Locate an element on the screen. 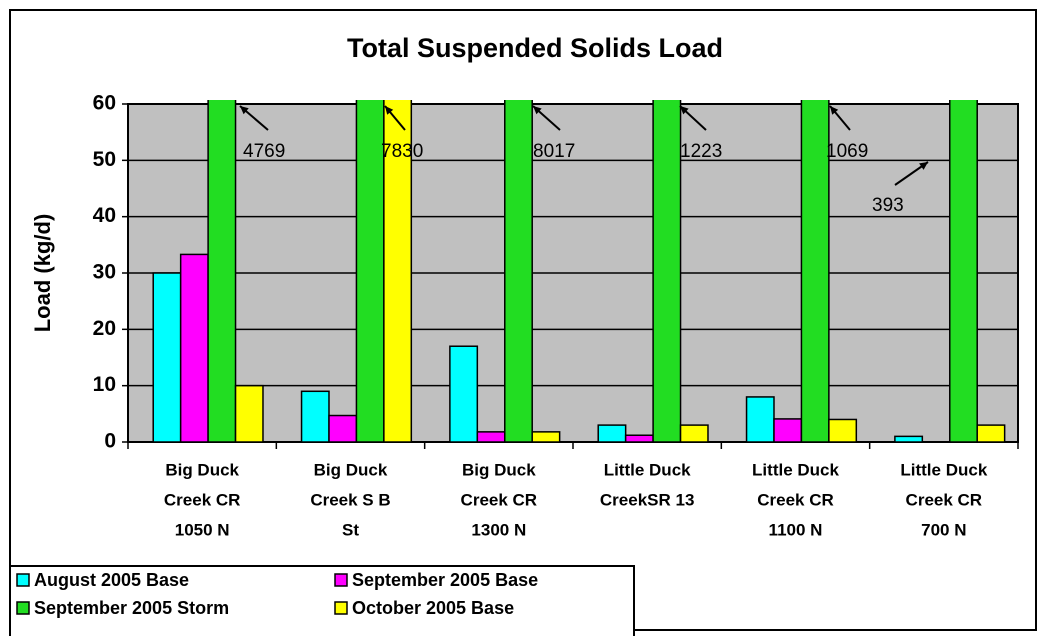 The image size is (1046, 641). data-label: 8017 is located at coordinates (554, 151).